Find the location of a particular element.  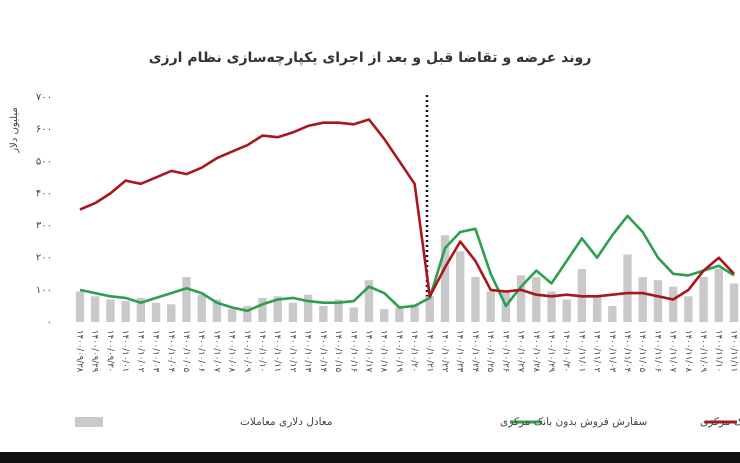

x-tick-label: ۱۴۰۰/۱۰/۰۱ is located at coordinates (125, 351).